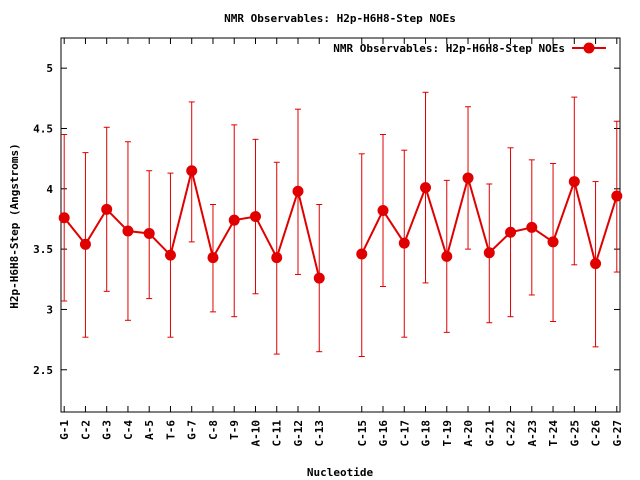 The image size is (640, 480). Describe the element at coordinates (340, 472) in the screenshot. I see `x-axis-label: Nucleotide` at that location.